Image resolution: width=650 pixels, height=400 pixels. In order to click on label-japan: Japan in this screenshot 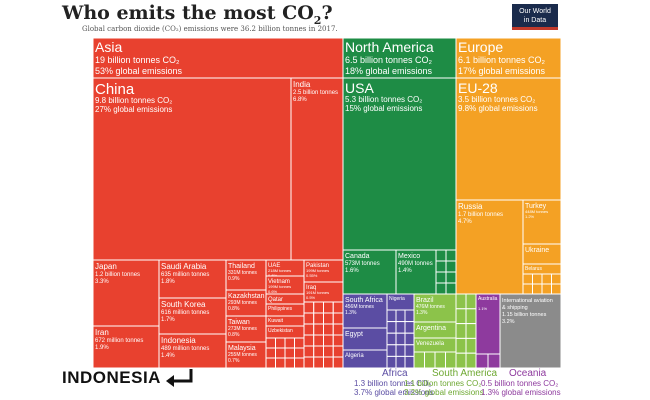, I will do `click(106, 266)`.